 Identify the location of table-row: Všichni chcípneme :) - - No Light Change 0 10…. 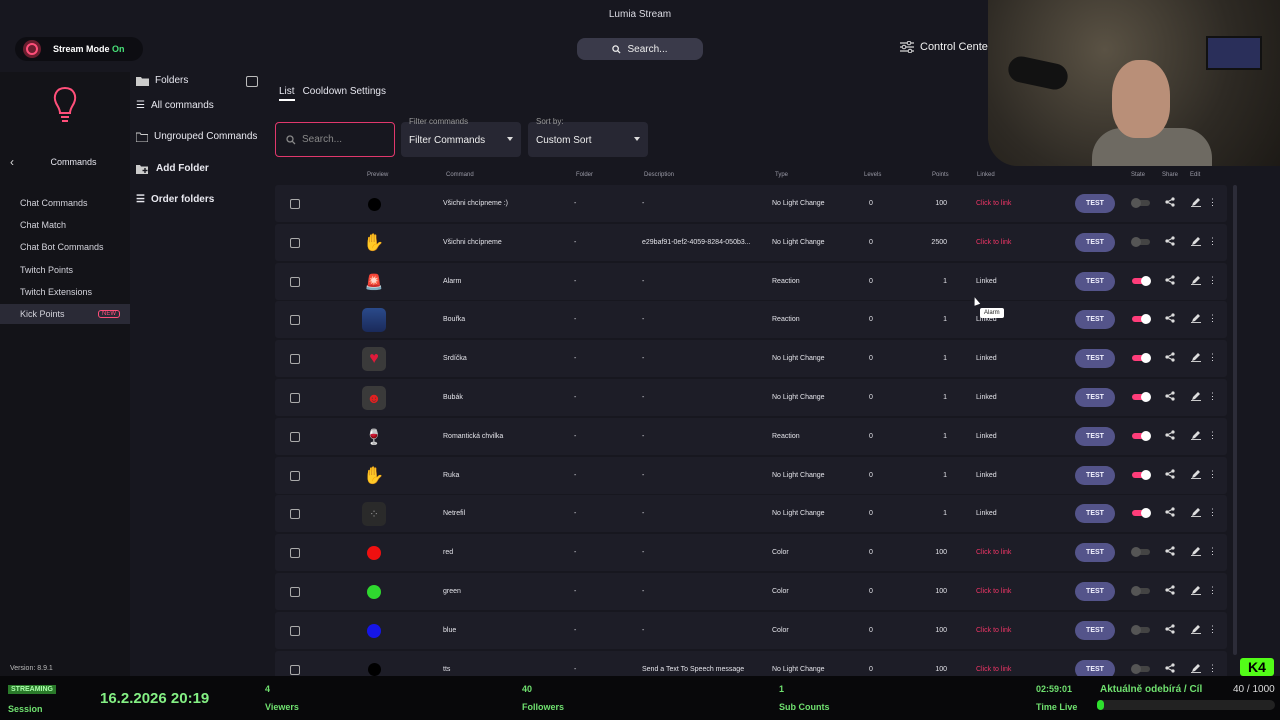
(751, 203).